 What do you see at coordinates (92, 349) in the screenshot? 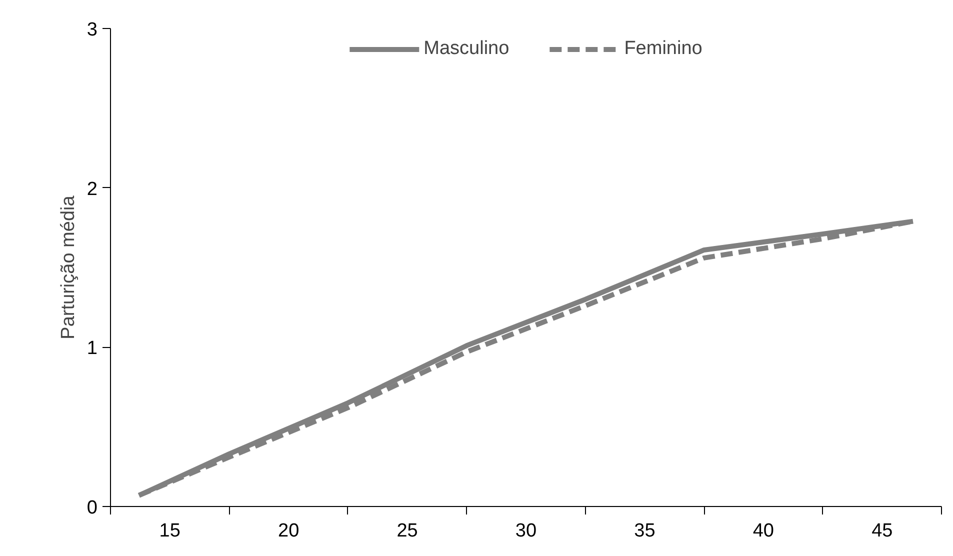
I see `y-tick-label: 1` at bounding box center [92, 349].